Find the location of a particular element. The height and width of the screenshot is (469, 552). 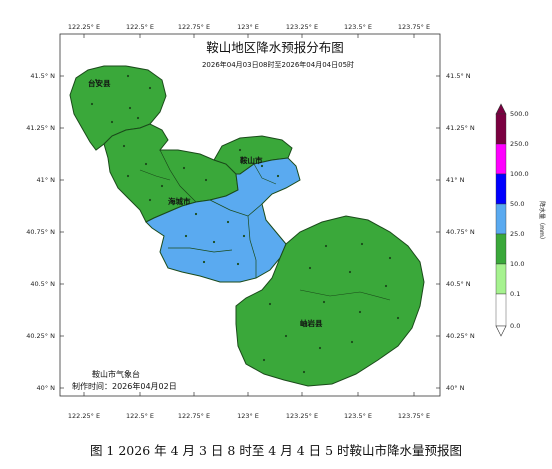

agency-label: 鞍山市气象台 is located at coordinates (116, 374).